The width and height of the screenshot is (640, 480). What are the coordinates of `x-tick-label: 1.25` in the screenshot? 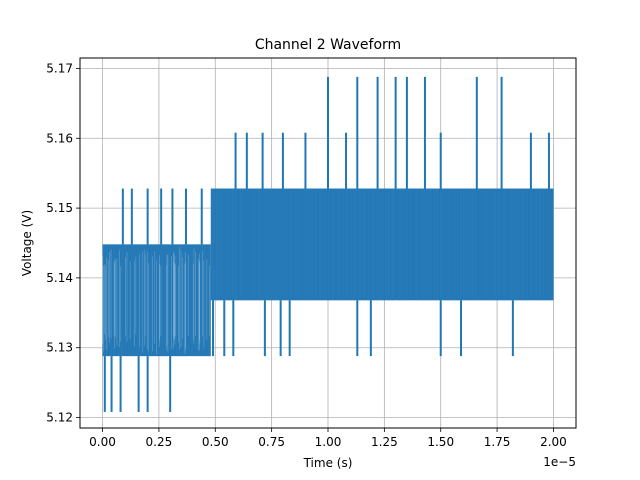 It's located at (384, 442).